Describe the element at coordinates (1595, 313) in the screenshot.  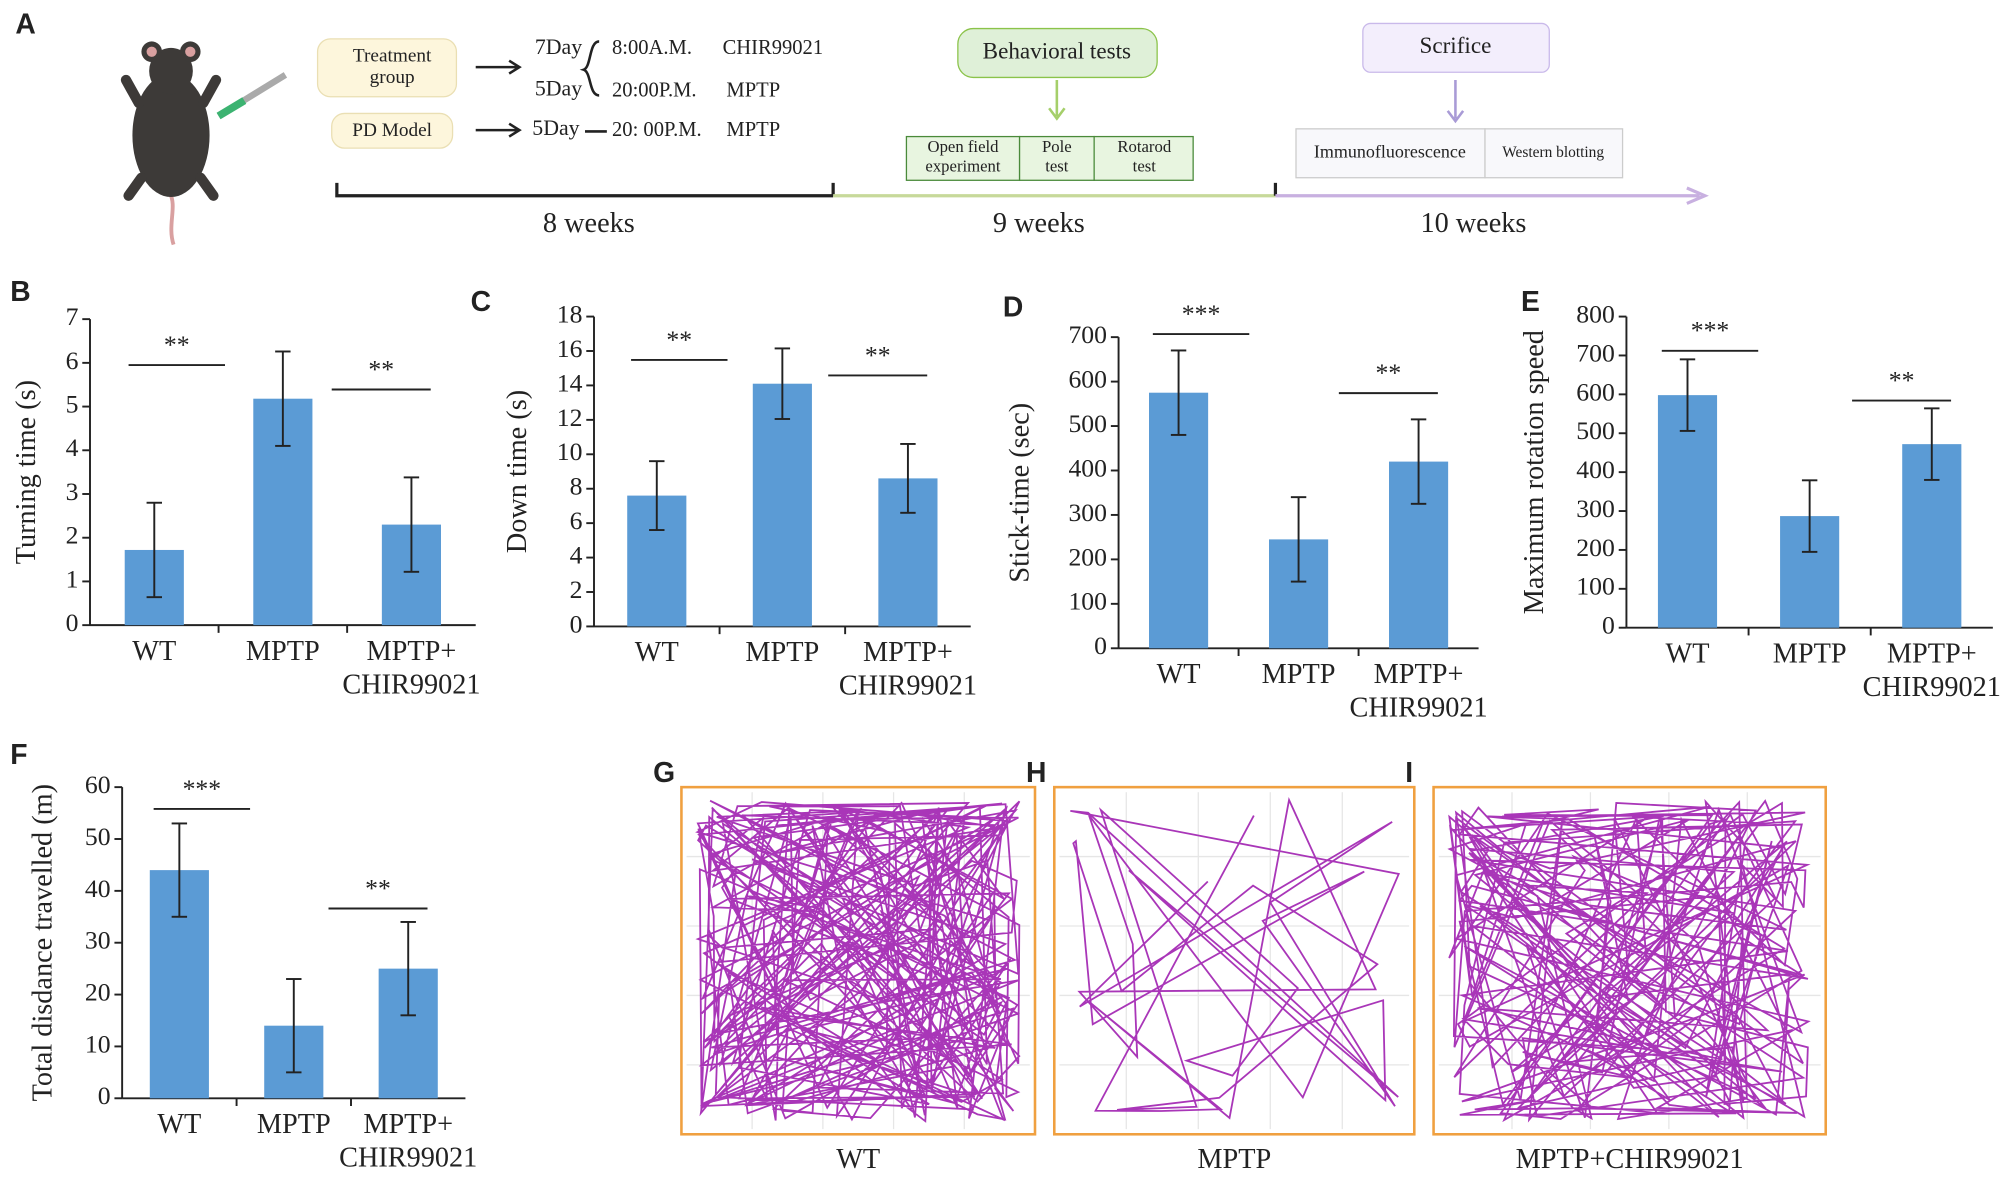
I see `y-tick-label: 800` at that location.